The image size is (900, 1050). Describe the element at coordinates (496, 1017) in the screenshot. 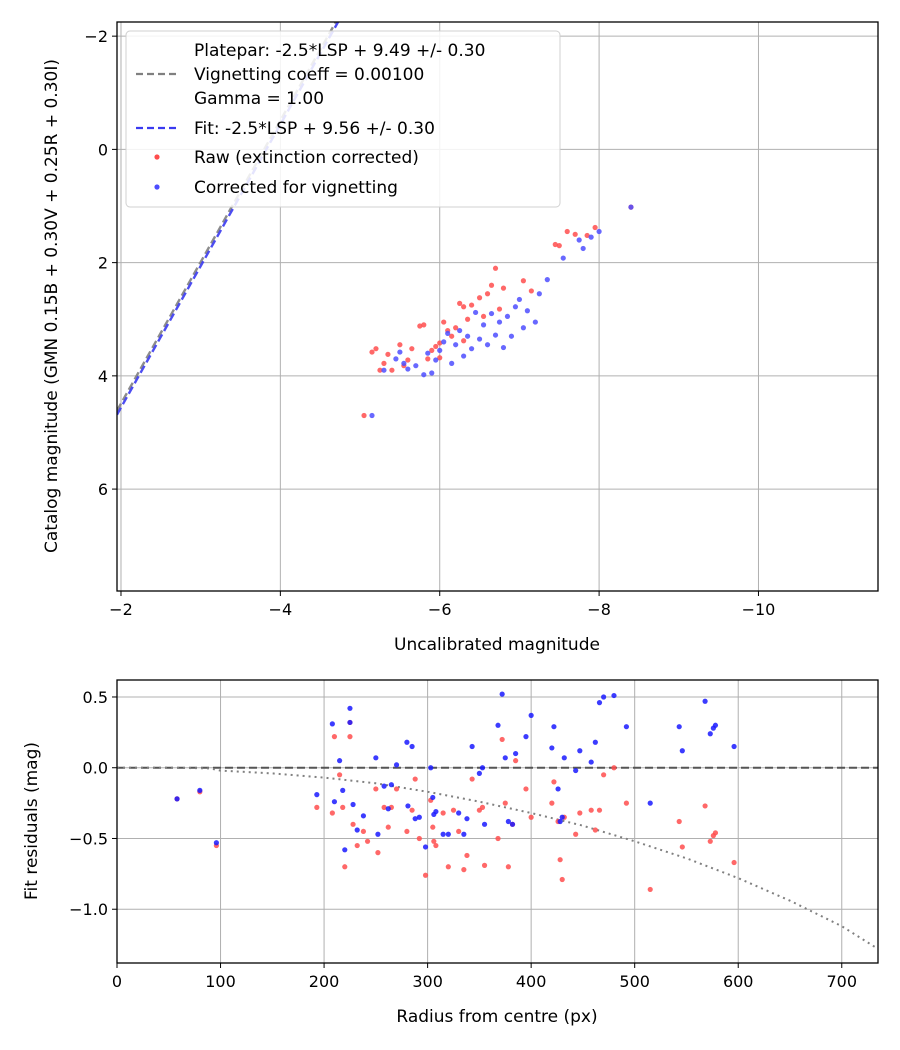

I see `bottom-x-axis-label: Radius from centre (px)` at that location.